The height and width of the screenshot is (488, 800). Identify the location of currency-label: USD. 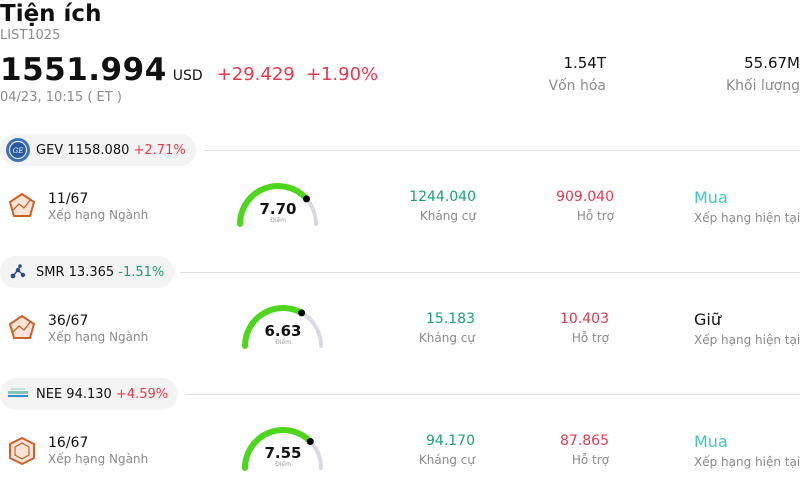
(187, 76).